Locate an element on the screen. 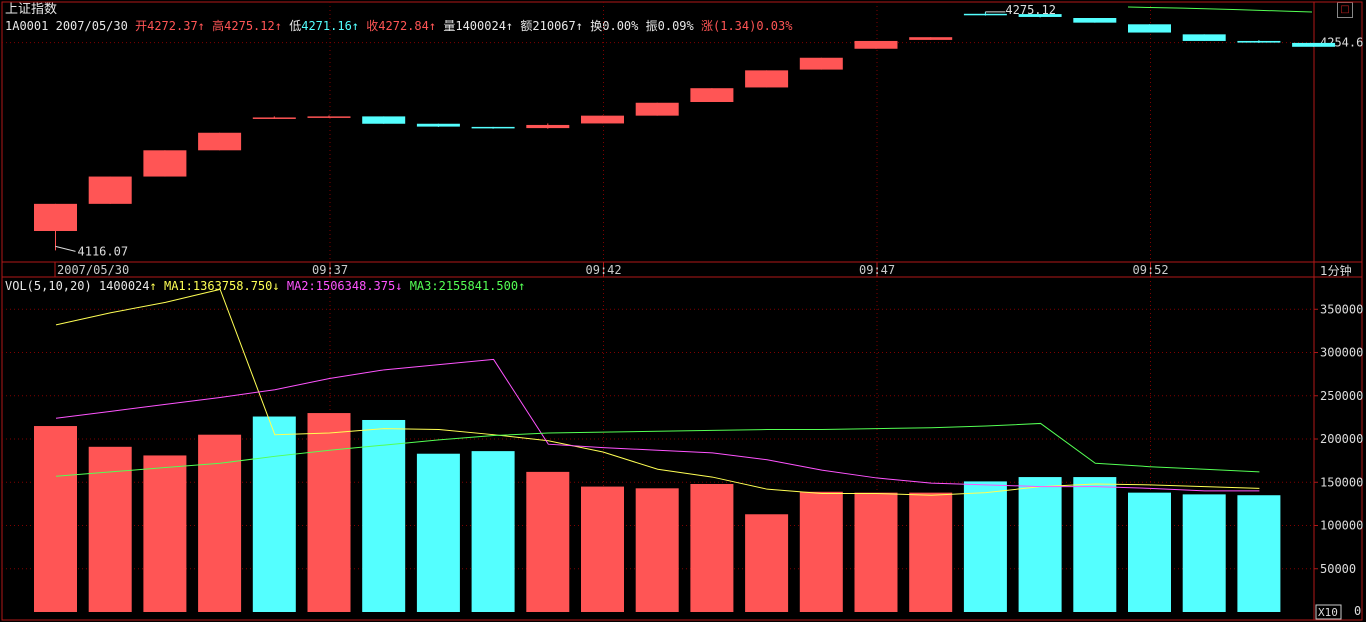  change-value: (1.34)0.03% is located at coordinates (753, 26).